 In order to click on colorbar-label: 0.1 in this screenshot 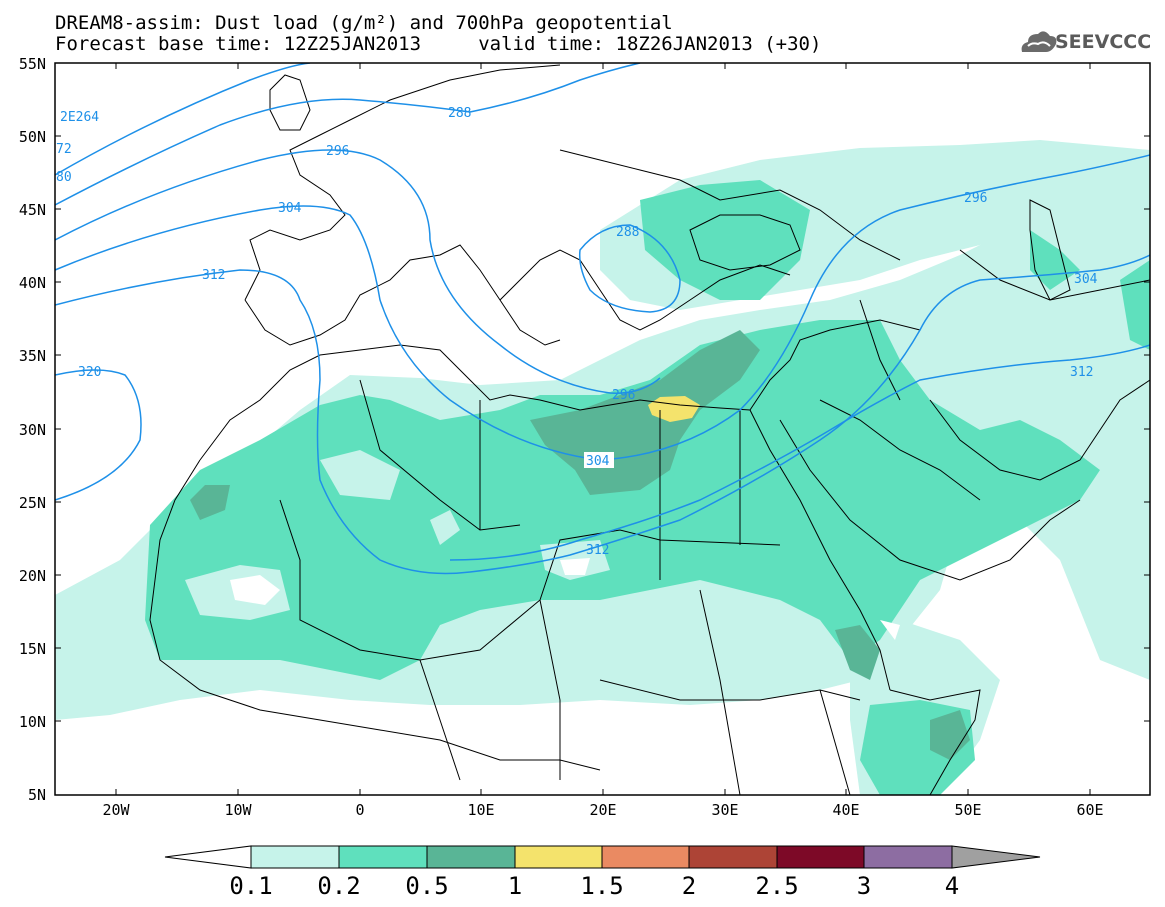, I will do `click(251, 886)`.